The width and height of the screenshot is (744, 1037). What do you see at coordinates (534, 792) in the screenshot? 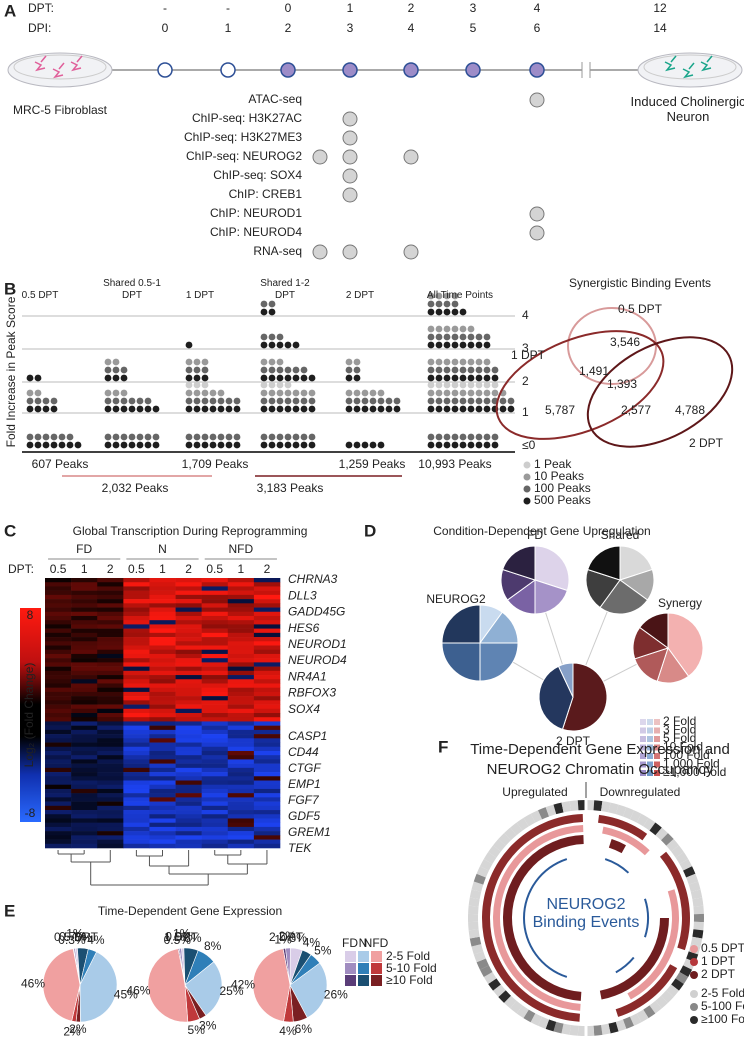
I see `half-label: Upregulated` at bounding box center [534, 792].